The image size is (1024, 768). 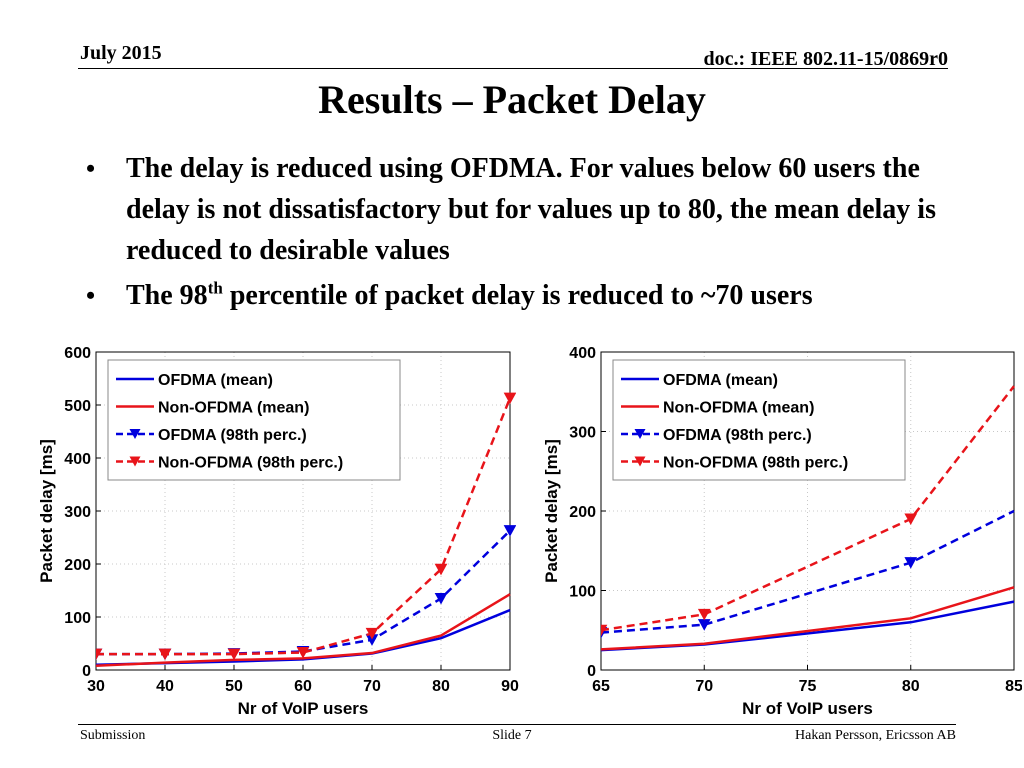 I want to click on x-tick-label: 50, so click(x=234, y=686).